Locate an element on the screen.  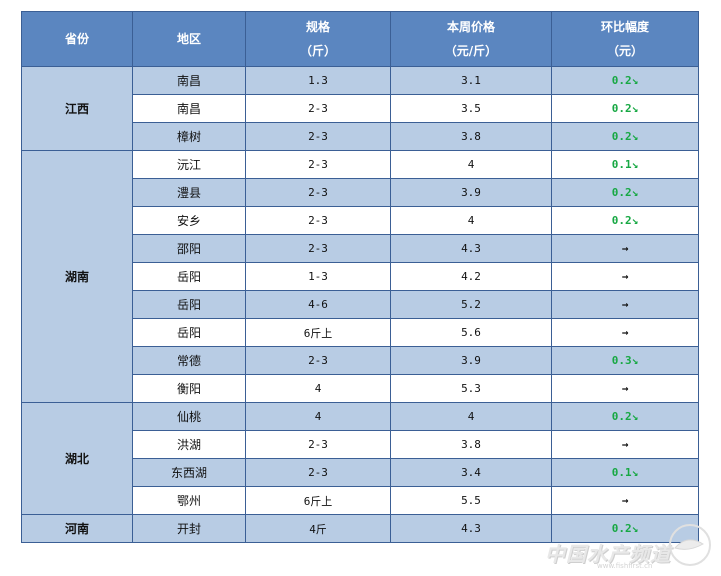
watermark-text: 中国水产频道 is located at coordinates (608, 554).